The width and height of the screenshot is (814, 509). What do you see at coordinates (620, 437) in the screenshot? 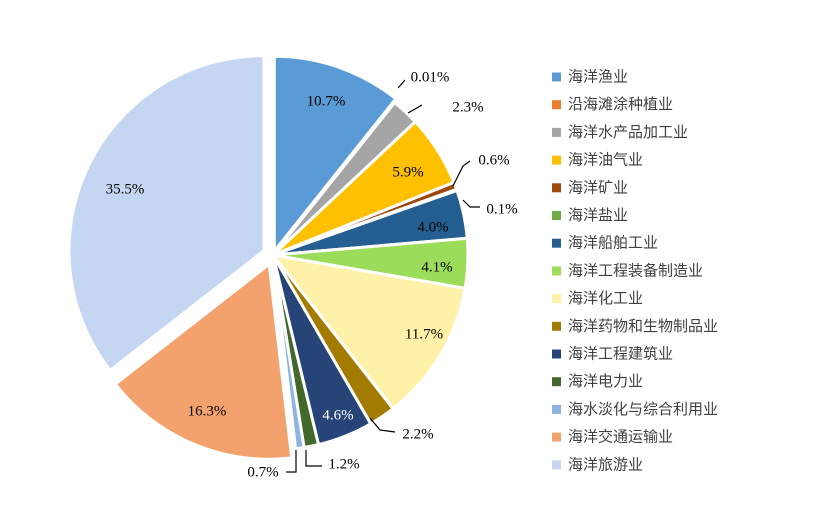
I see `legend-label: 海洋交通运输业` at bounding box center [620, 437].